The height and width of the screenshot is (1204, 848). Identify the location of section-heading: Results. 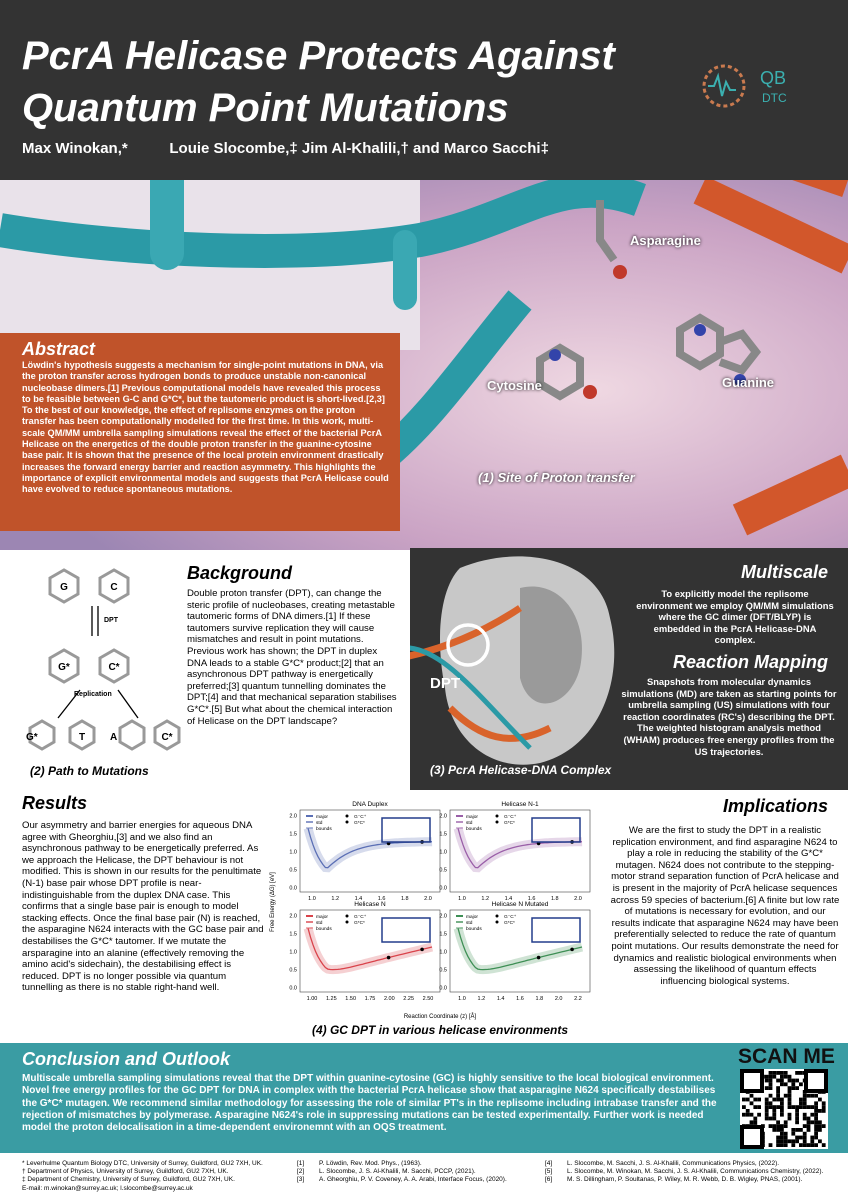
(55, 803).